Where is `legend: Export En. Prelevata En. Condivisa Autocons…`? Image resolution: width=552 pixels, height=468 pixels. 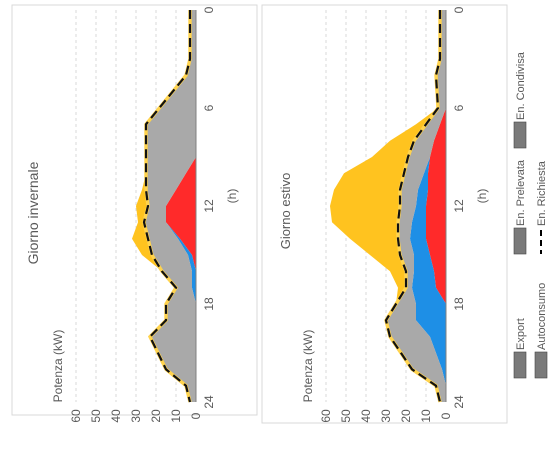
legend: Export En. Prelevata En. Condivisa Autocons… is located at coordinates (530, 215).